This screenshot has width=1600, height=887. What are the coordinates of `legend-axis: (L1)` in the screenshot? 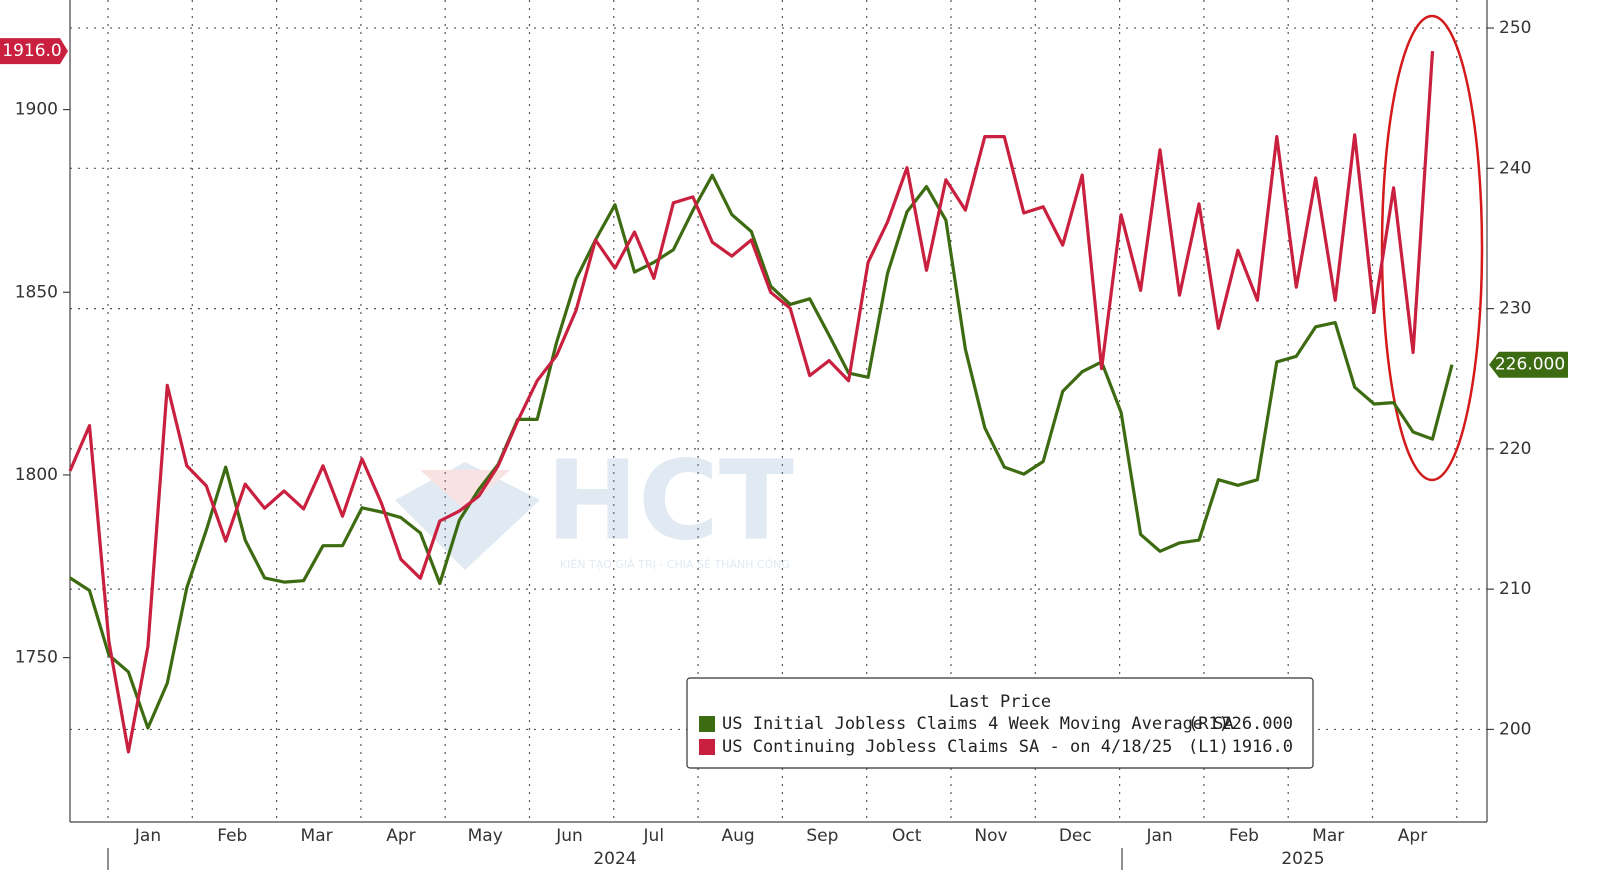 It's located at (1208, 747).